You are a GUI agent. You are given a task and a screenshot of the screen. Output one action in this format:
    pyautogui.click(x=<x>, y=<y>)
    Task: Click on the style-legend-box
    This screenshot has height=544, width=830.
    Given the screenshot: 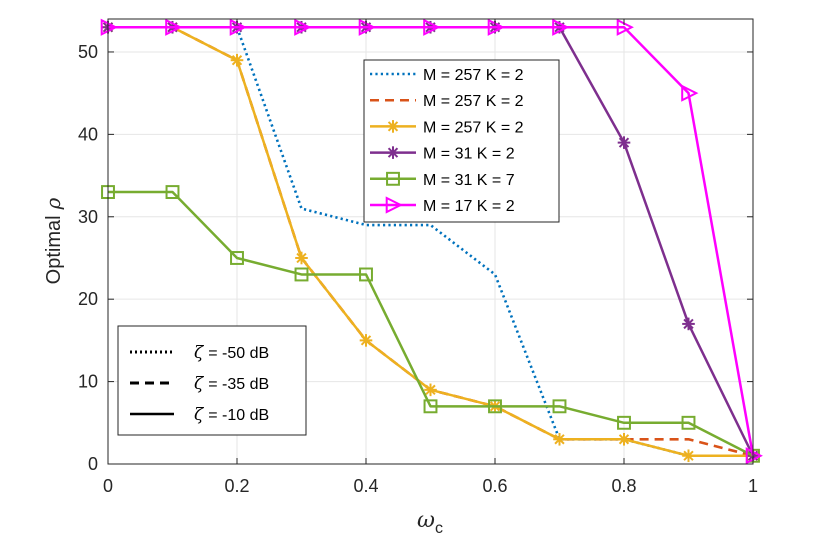 What is the action you would take?
    pyautogui.click(x=212, y=380)
    